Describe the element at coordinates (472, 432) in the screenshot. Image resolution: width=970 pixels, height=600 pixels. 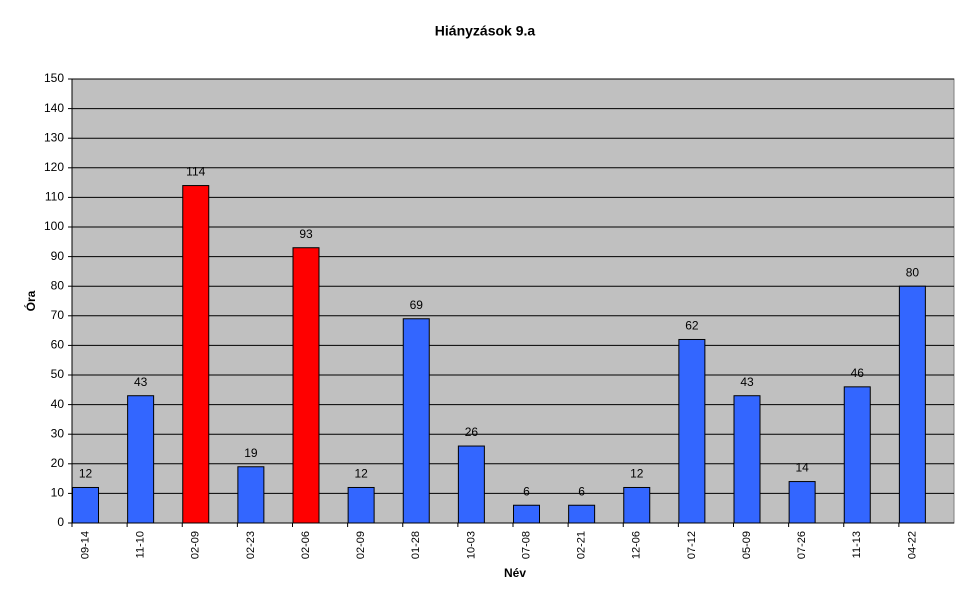
I see `data-label: 26` at that location.